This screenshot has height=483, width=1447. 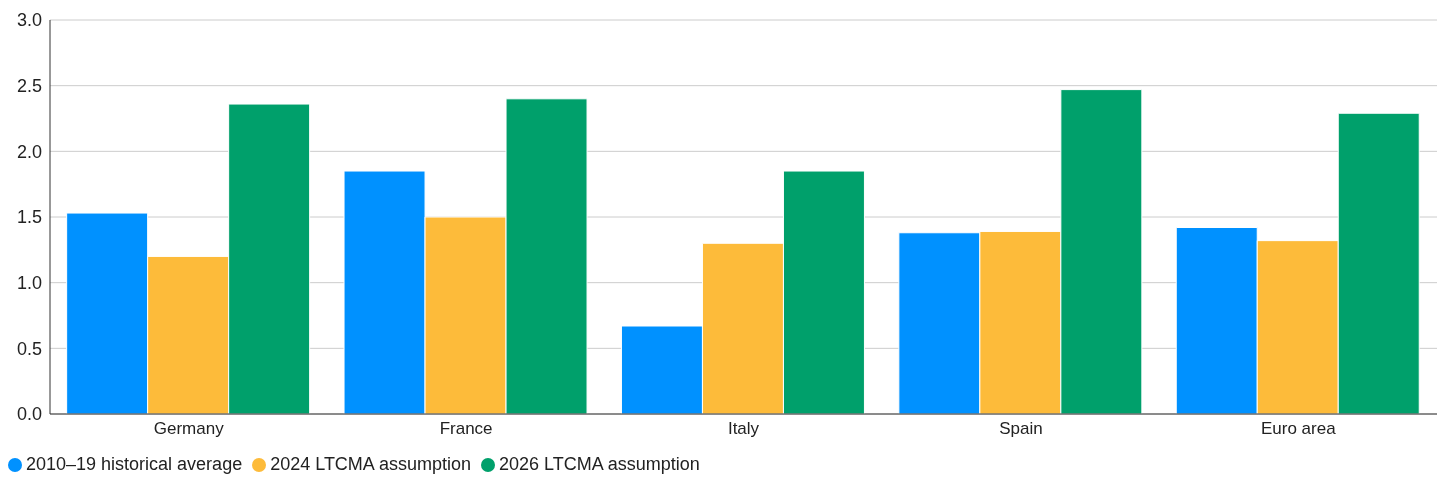 I want to click on y-tick-label: 1.0, so click(x=29, y=283).